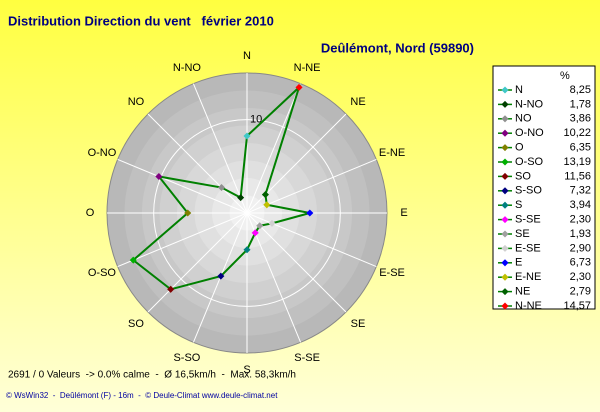  I want to click on legend-label: O-SO, so click(529, 162).